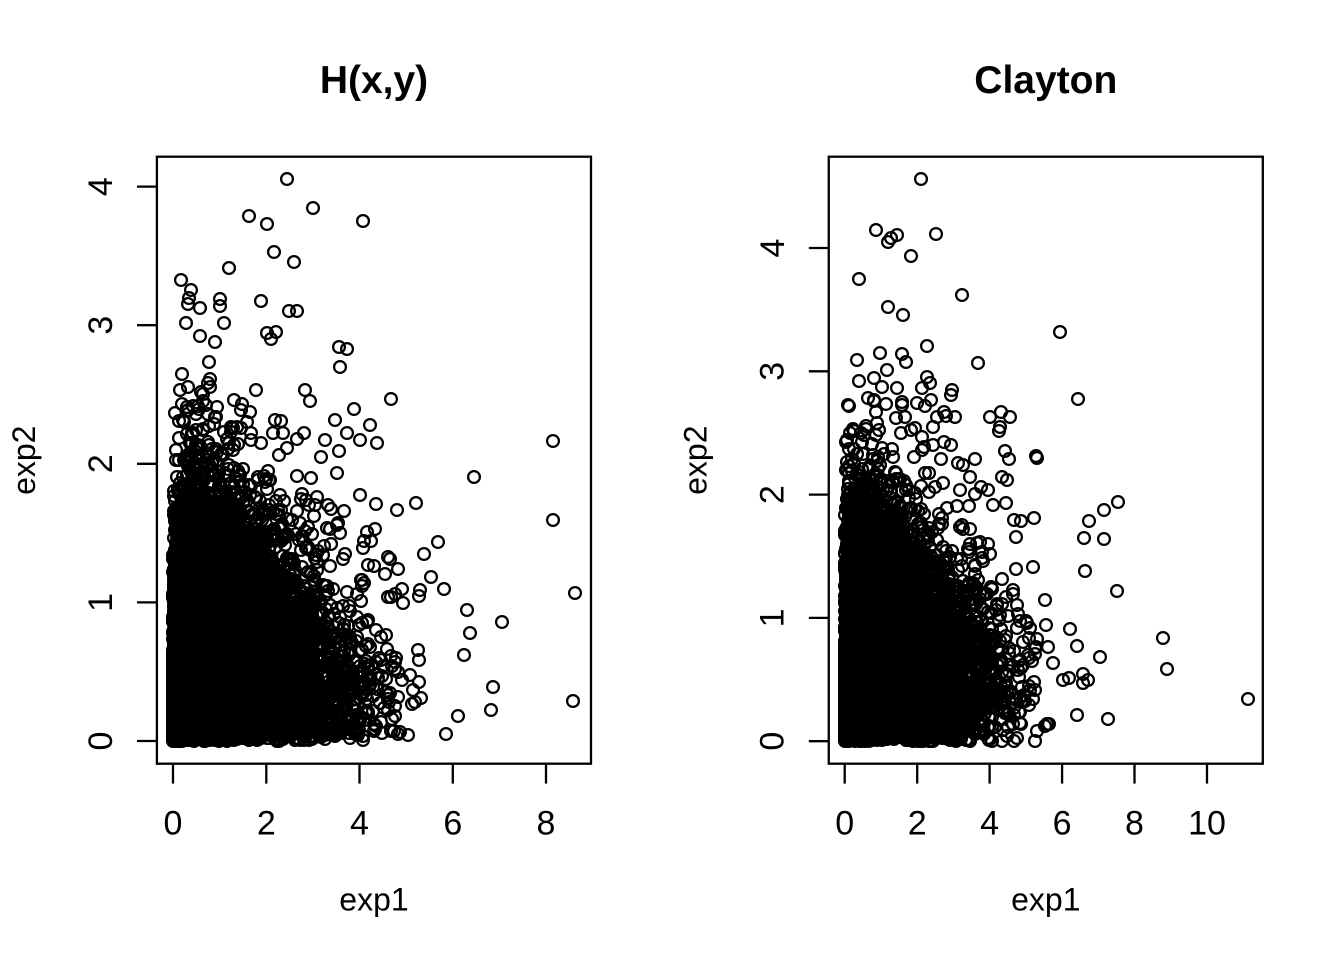 Image resolution: width=1344 pixels, height=960 pixels. What do you see at coordinates (1045, 80) in the screenshot?
I see `svg-text: Clayton` at bounding box center [1045, 80].